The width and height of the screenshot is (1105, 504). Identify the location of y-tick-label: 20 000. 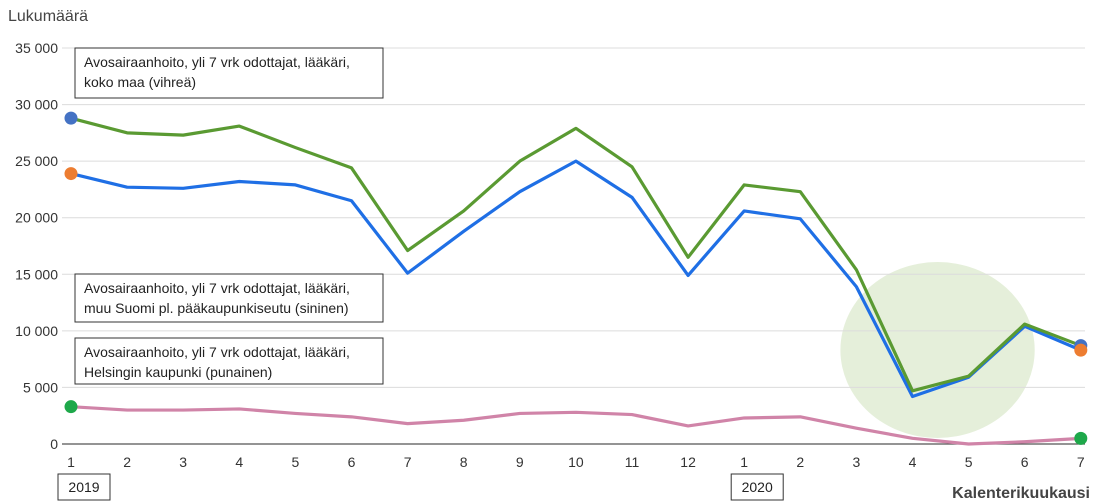
(36, 218).